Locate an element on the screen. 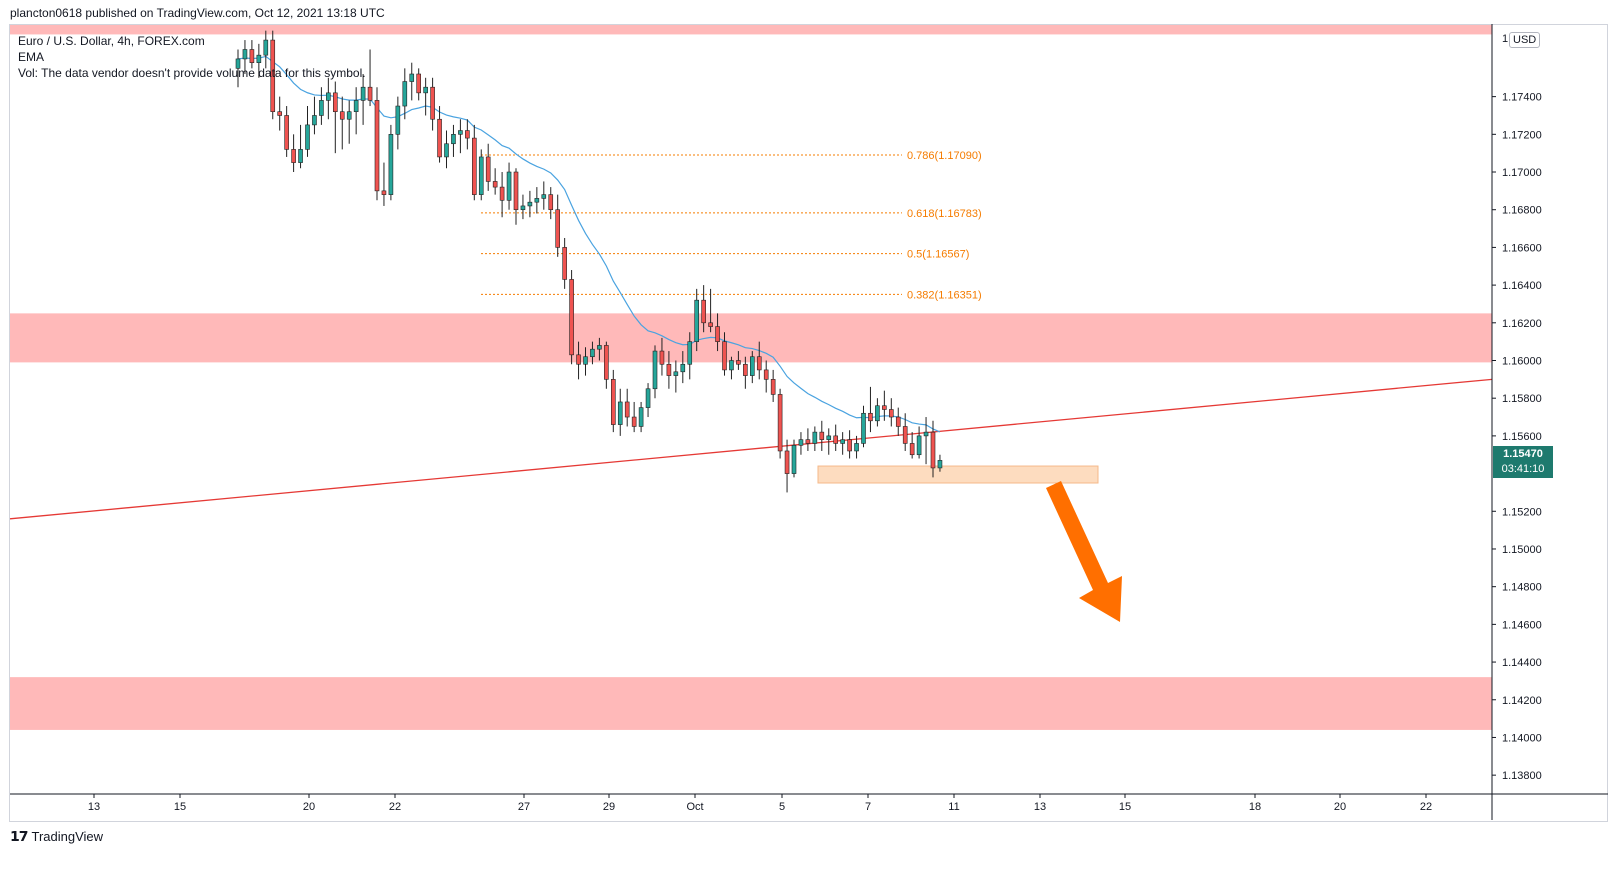 This screenshot has height=878, width=1613. trendline is located at coordinates (751, 449).